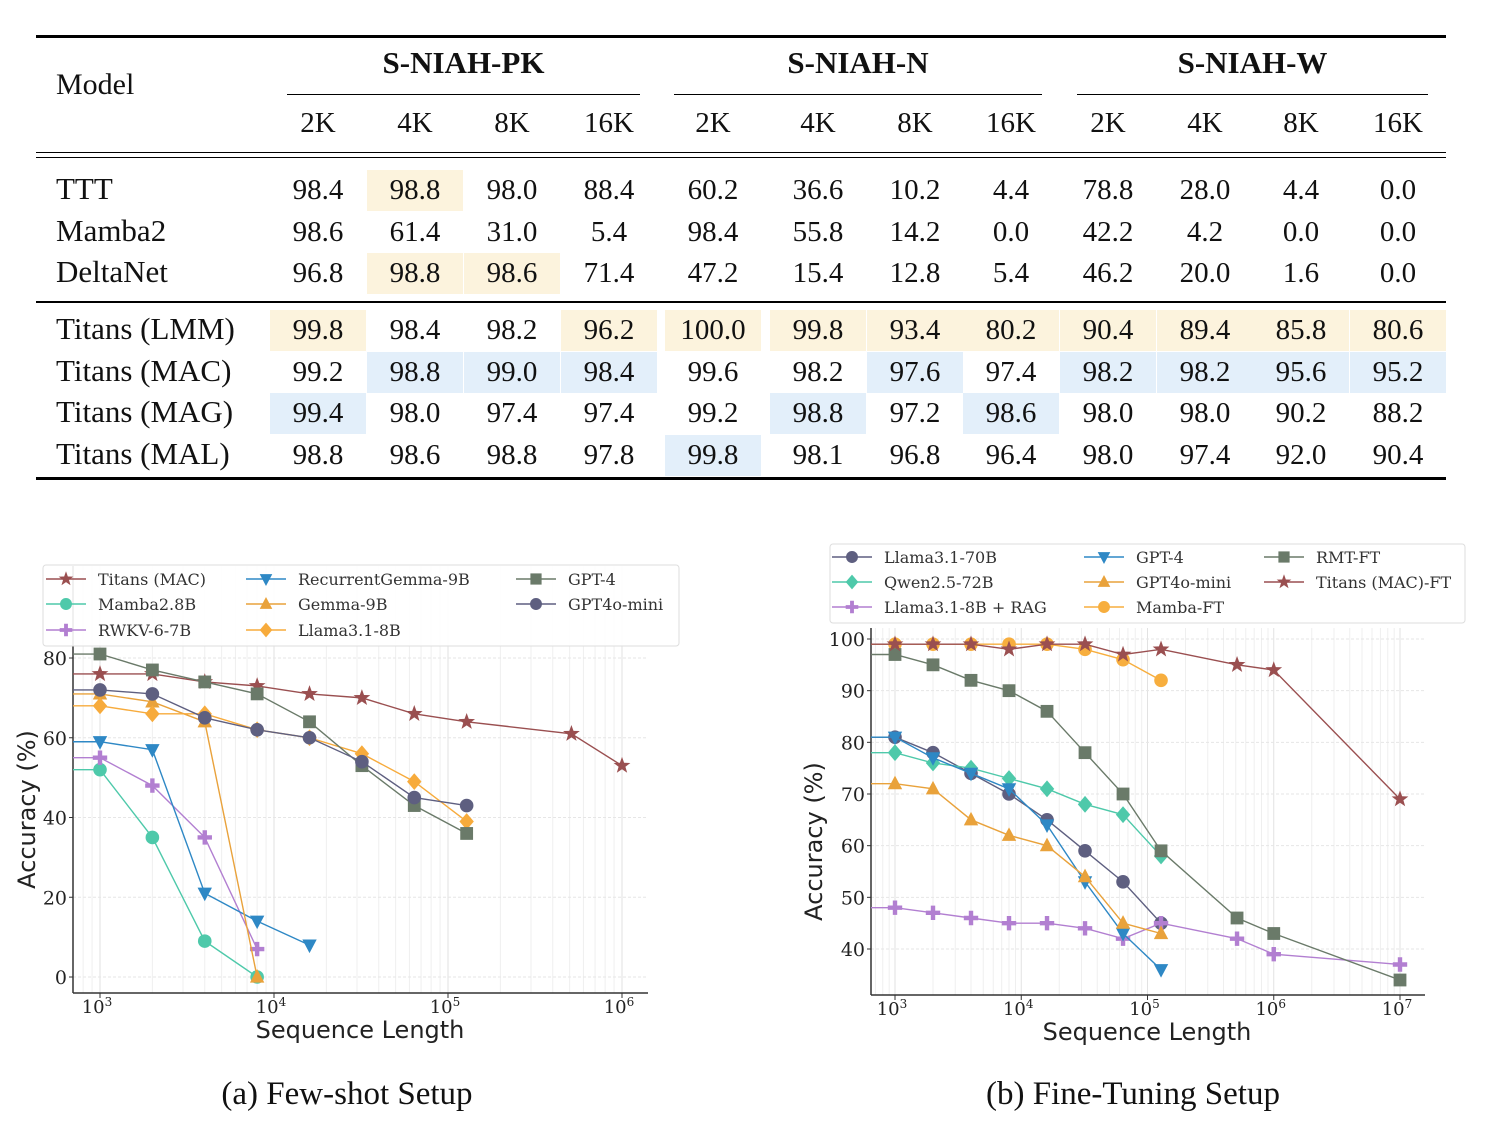 The image size is (1491, 1143). Describe the element at coordinates (915, 123) in the screenshot. I see `length-header: 8K` at that location.